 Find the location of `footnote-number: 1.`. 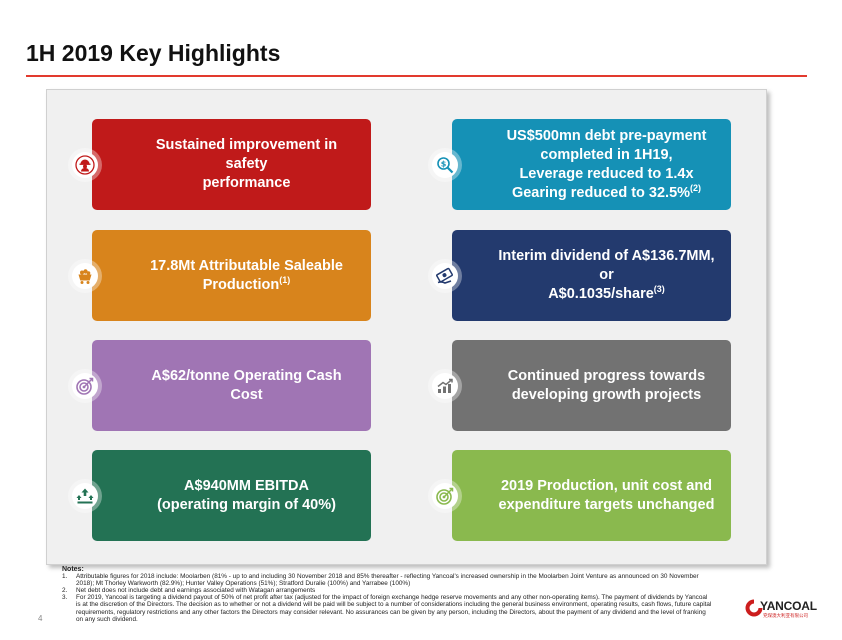

footnote-number: 1. is located at coordinates (65, 577).